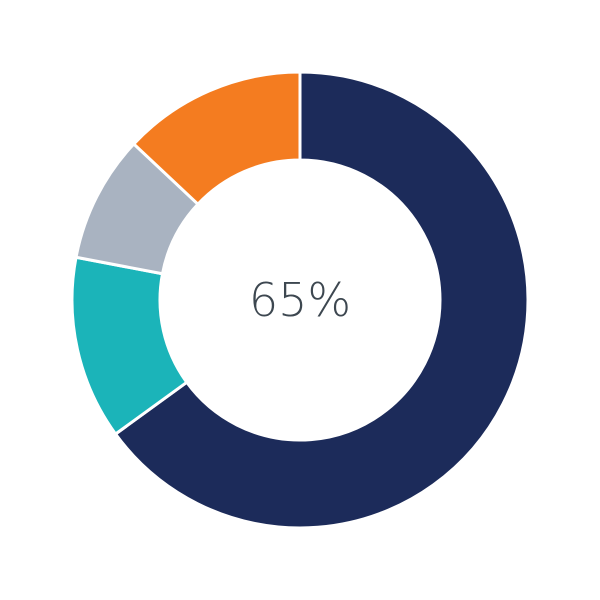  I want to click on center-label: 65%, so click(300, 300).